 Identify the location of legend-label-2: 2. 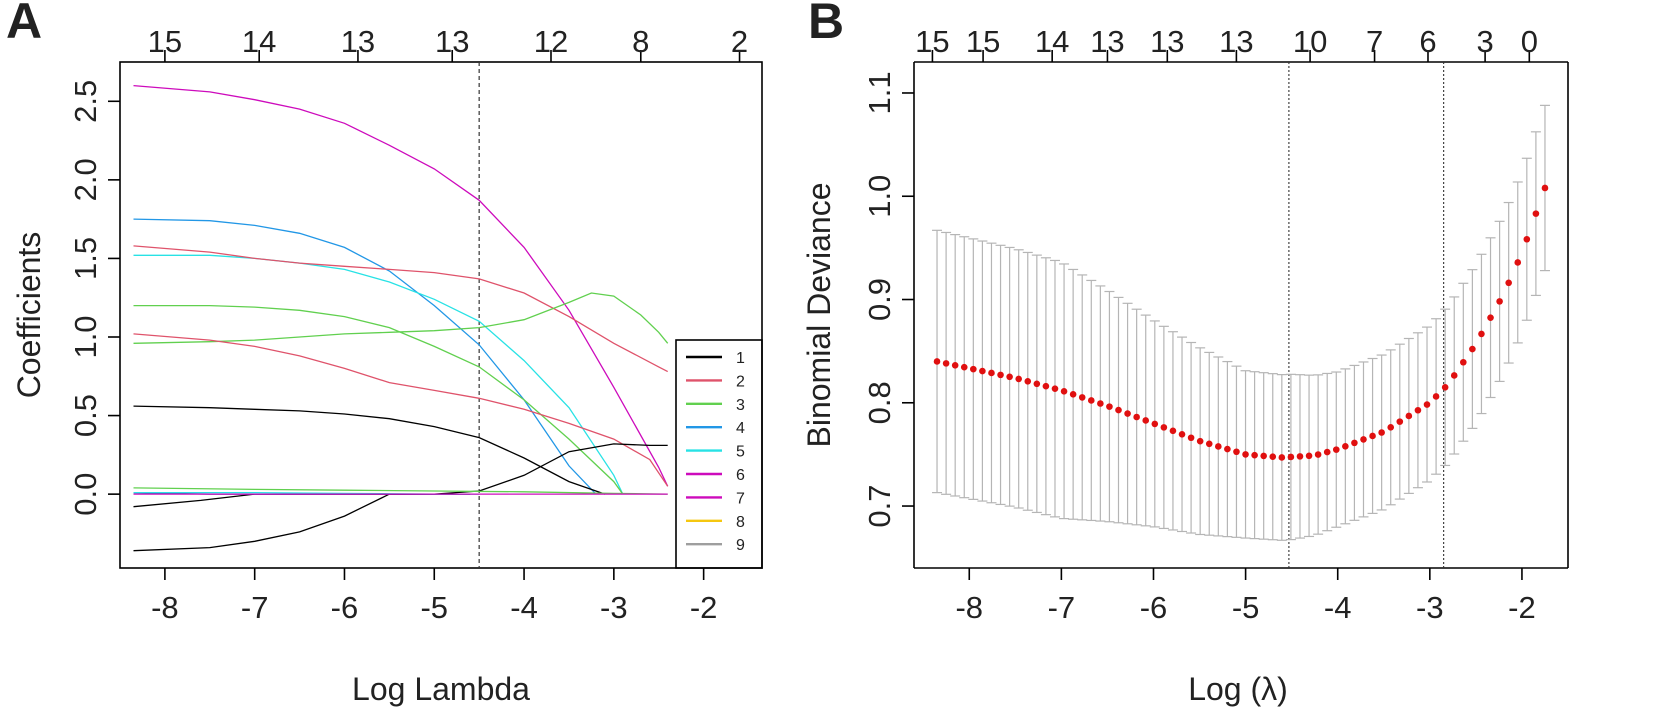
(740, 381).